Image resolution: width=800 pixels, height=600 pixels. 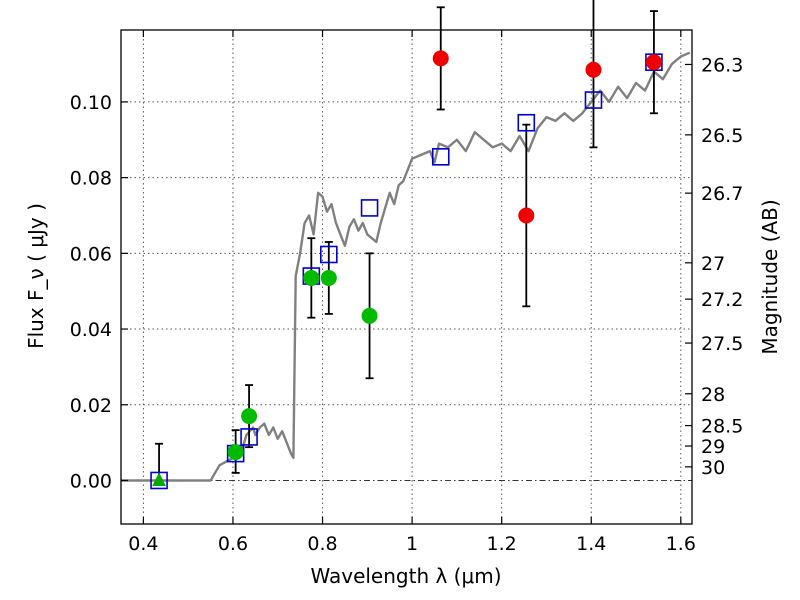 I want to click on x-tick-label: 1.2, so click(x=502, y=544).